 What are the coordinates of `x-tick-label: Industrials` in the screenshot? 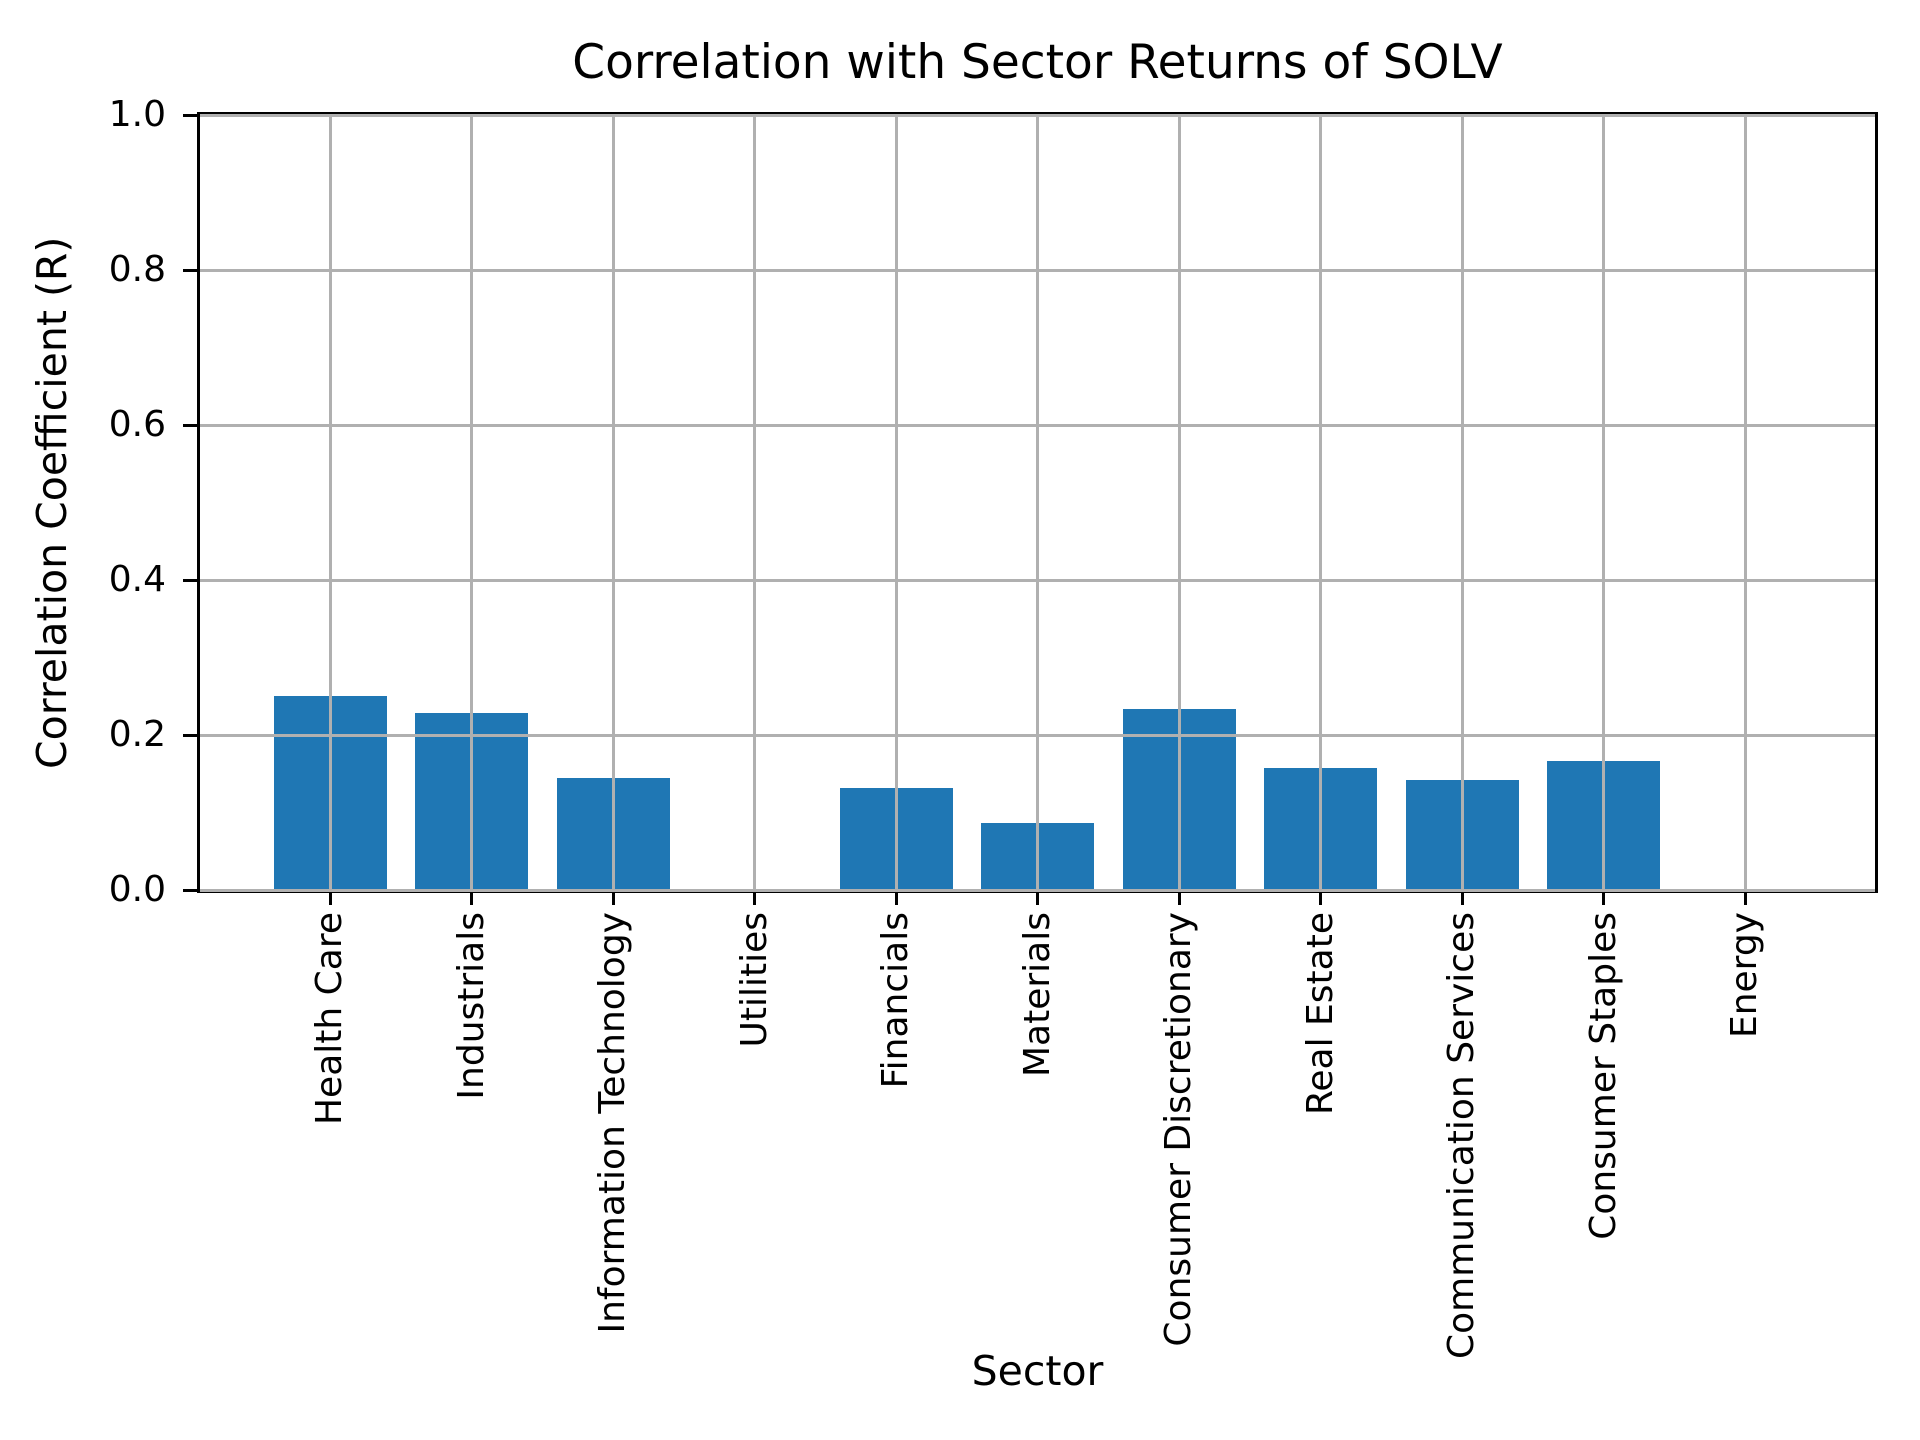 It's located at (471, 1006).